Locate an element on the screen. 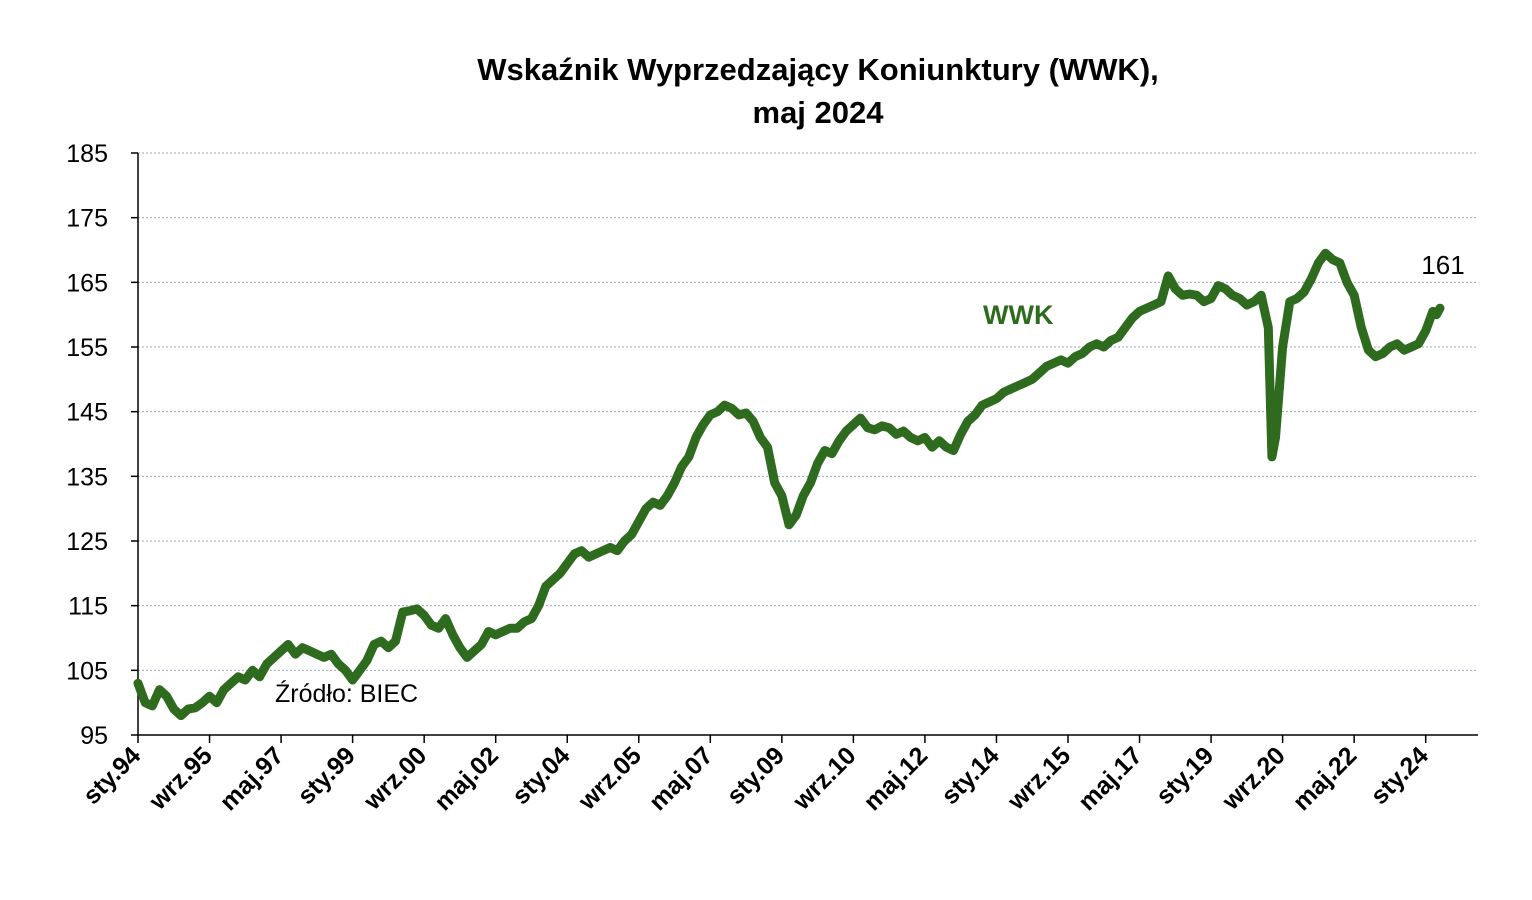 Image resolution: width=1532 pixels, height=900 pixels. x-tick-label-wrz.15: wrz.15 is located at coordinates (1039, 778).